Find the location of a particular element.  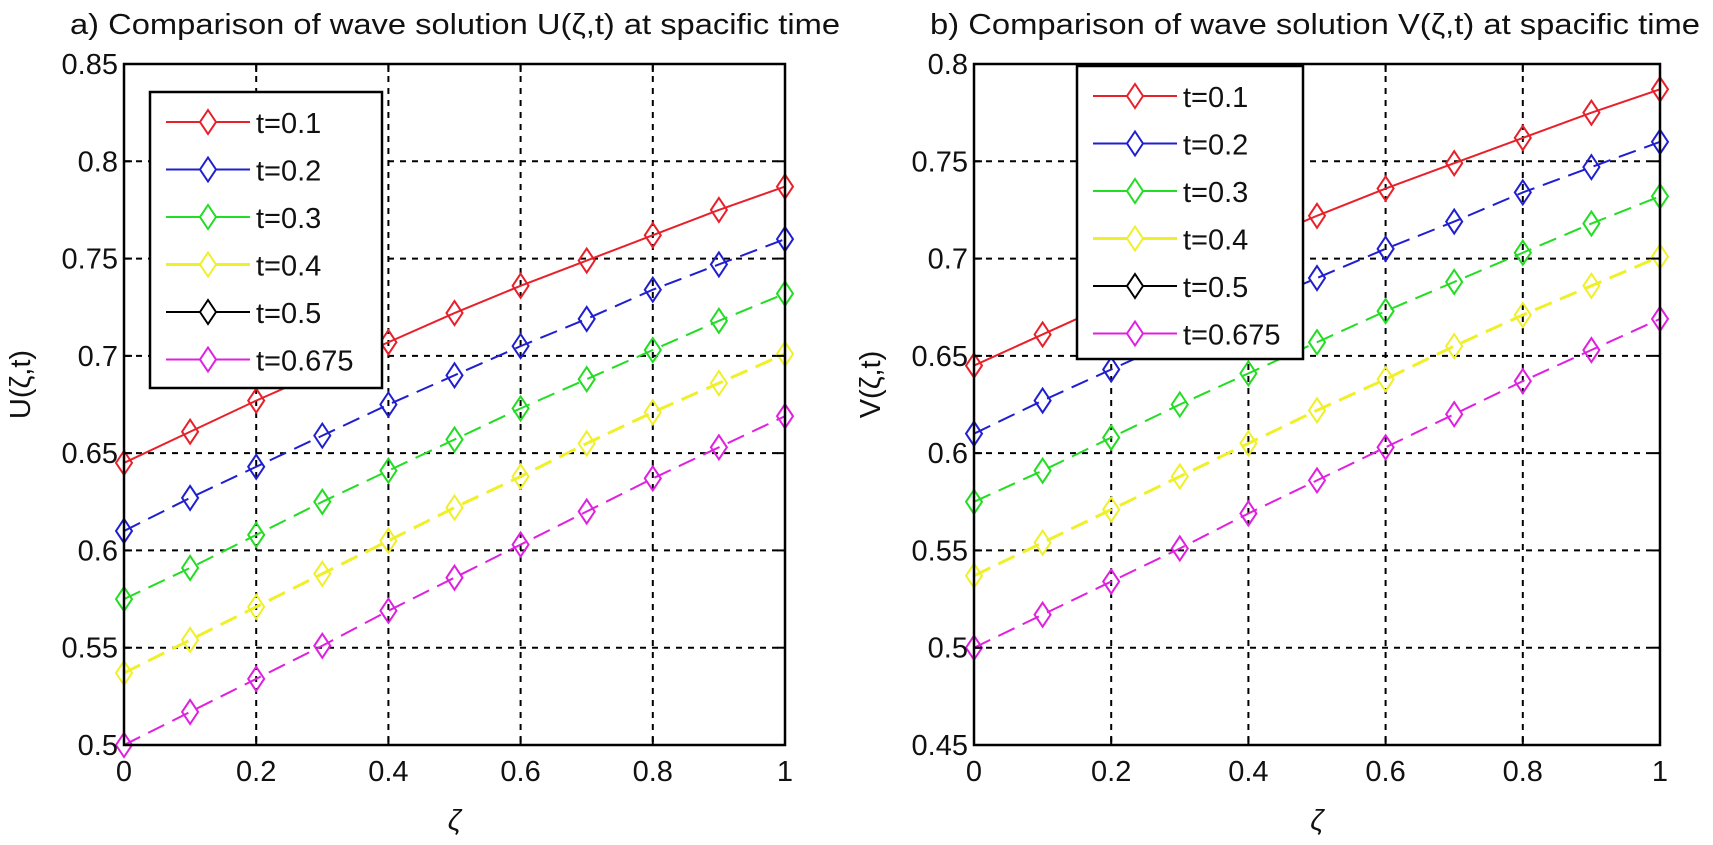

legend-label: t=0.3 is located at coordinates (1215, 193).